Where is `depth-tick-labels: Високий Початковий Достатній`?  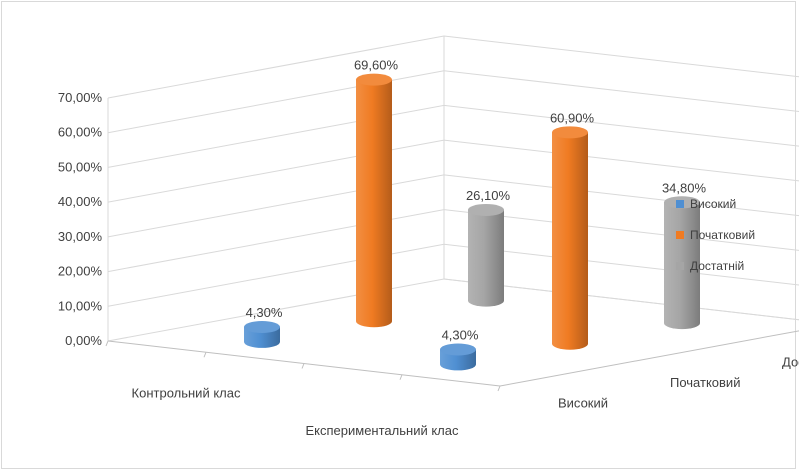 depth-tick-labels: Високий Початковий Достатній is located at coordinates (678, 382).